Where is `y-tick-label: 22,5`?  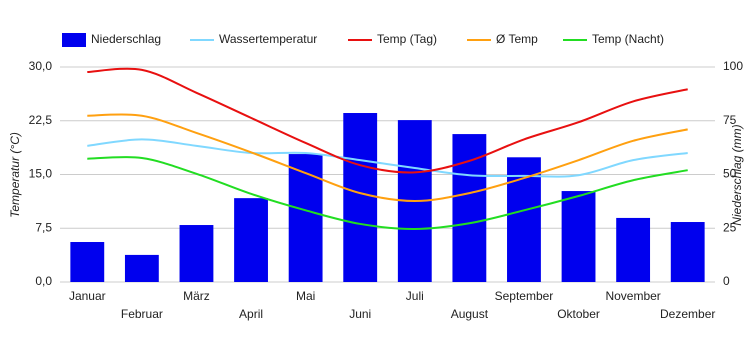 y-tick-label: 22,5 is located at coordinates (41, 120).